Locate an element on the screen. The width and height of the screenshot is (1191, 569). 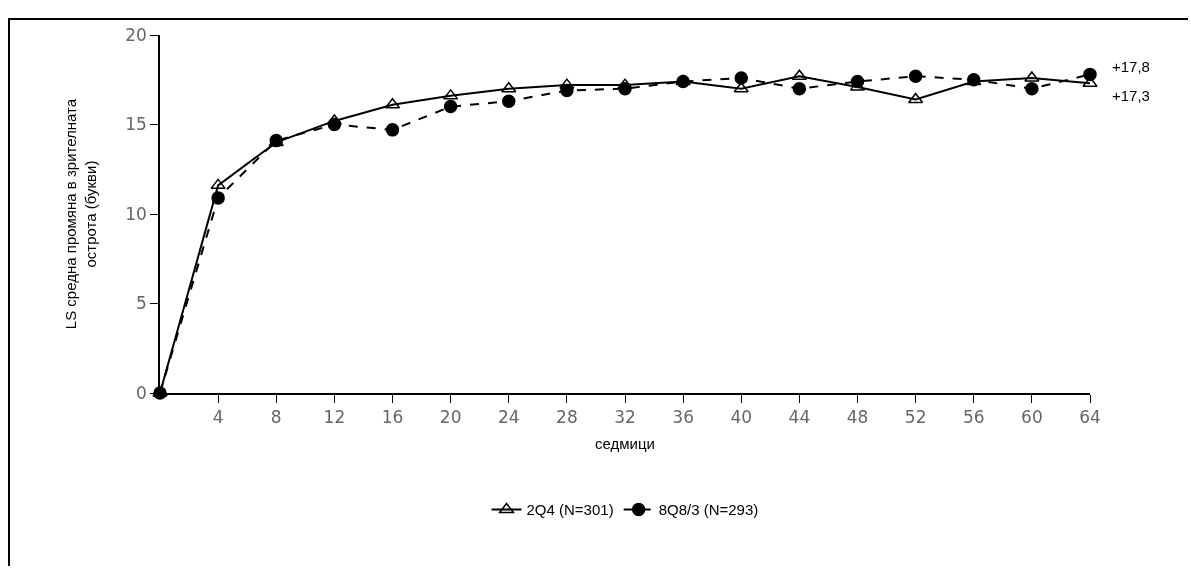
x-tick-label: 12 is located at coordinates (334, 417).